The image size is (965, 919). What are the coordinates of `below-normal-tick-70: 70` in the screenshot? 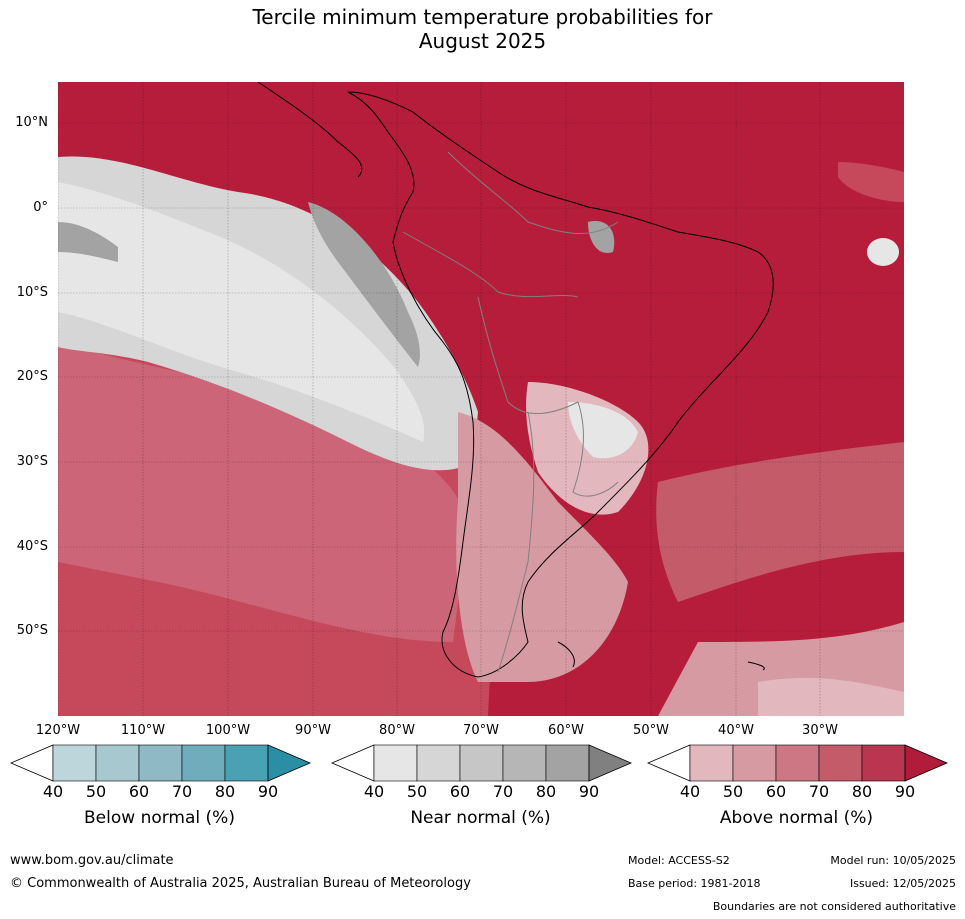 It's located at (182, 791).